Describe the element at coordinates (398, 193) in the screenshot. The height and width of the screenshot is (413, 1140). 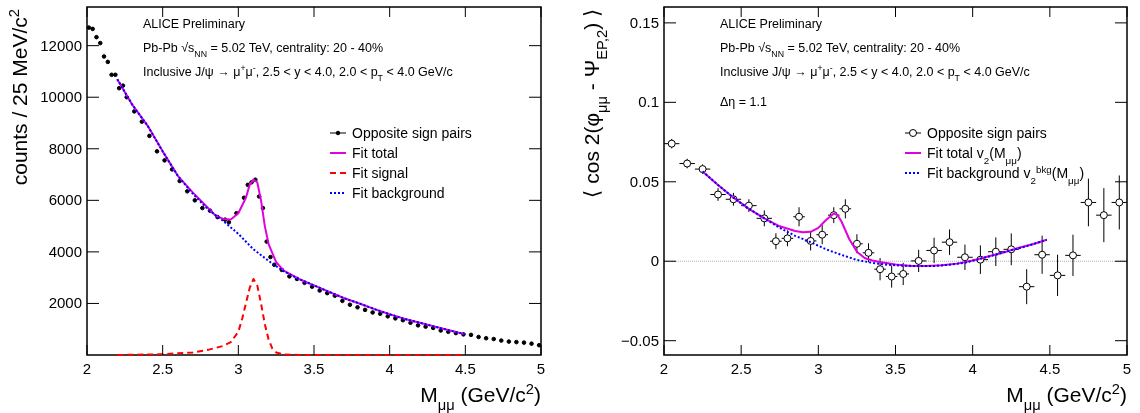
I see `legend-label: Fit background` at that location.